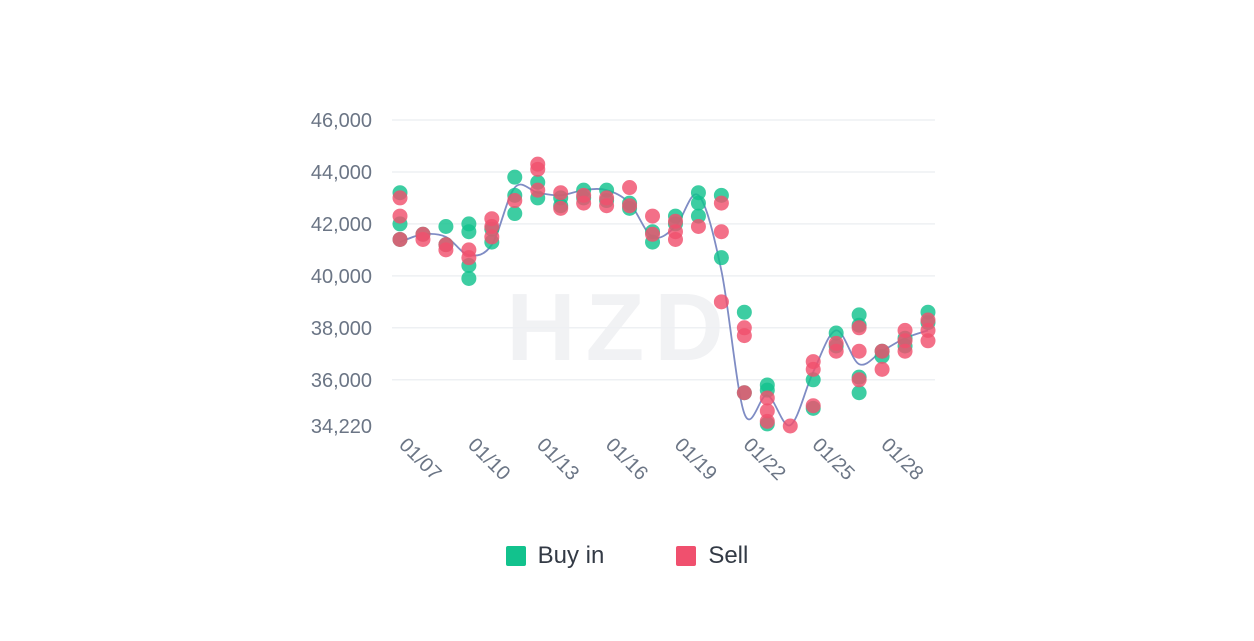 Image resolution: width=1254 pixels, height=641 pixels. Describe the element at coordinates (833, 459) in the screenshot. I see `x-tick-label: 01/25` at that location.